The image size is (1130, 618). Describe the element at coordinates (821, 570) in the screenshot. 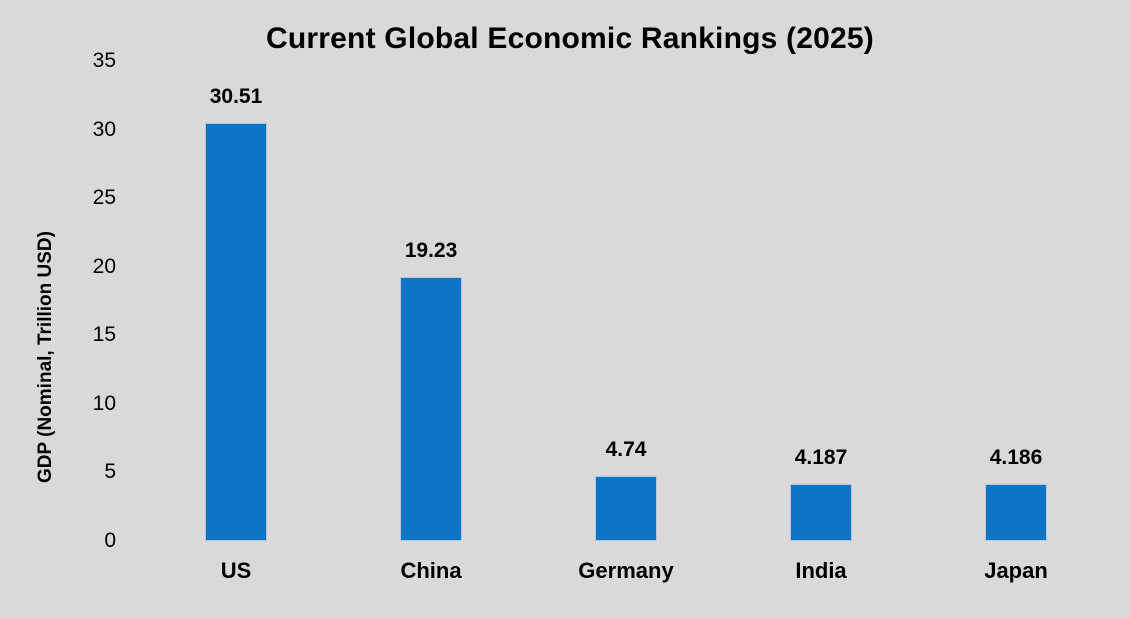

I see `category-label-india: India` at that location.